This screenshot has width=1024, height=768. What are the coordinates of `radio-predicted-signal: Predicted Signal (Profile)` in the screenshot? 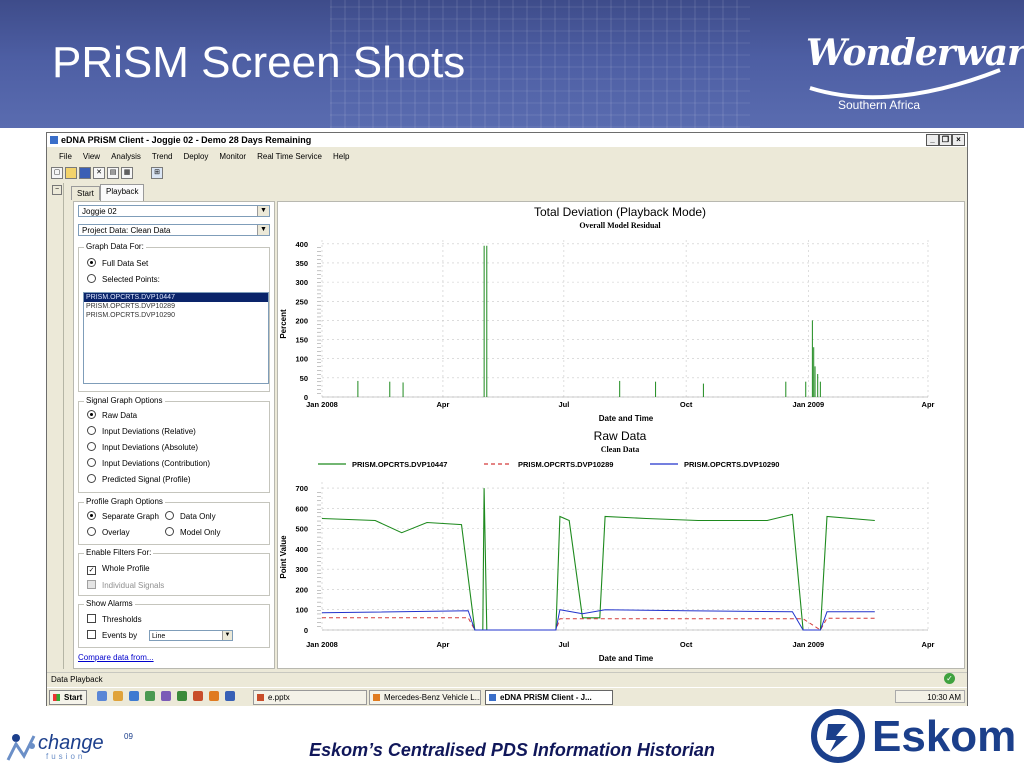 It's located at (138, 480).